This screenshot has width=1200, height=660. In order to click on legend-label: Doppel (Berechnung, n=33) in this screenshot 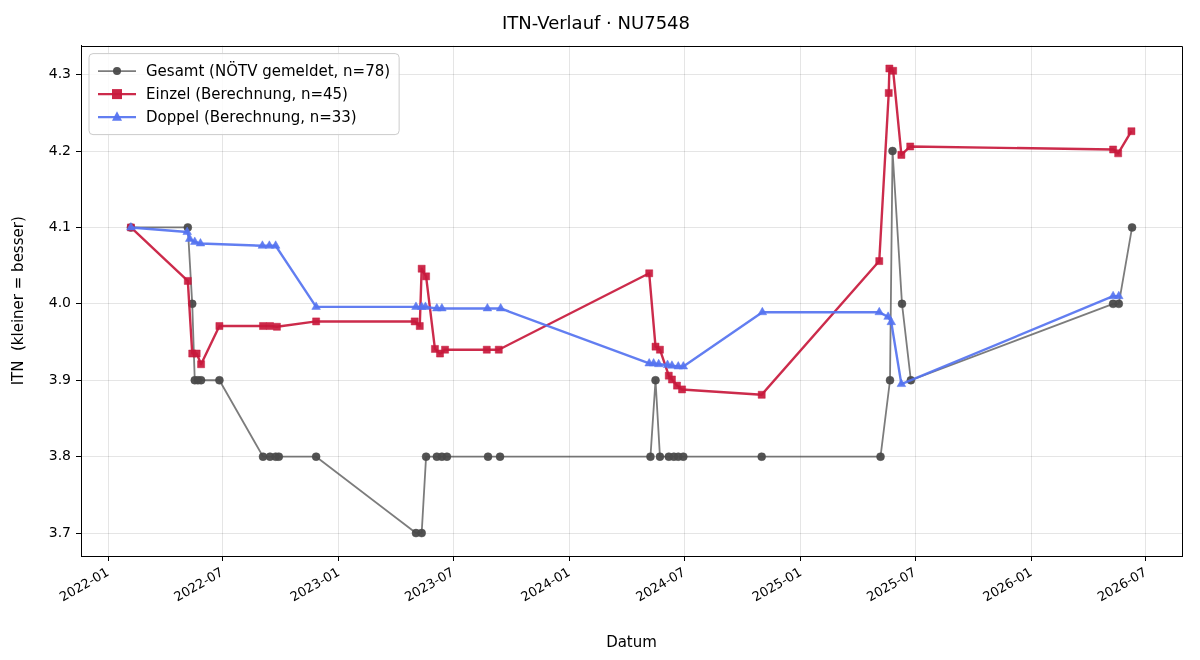, I will do `click(251, 116)`.